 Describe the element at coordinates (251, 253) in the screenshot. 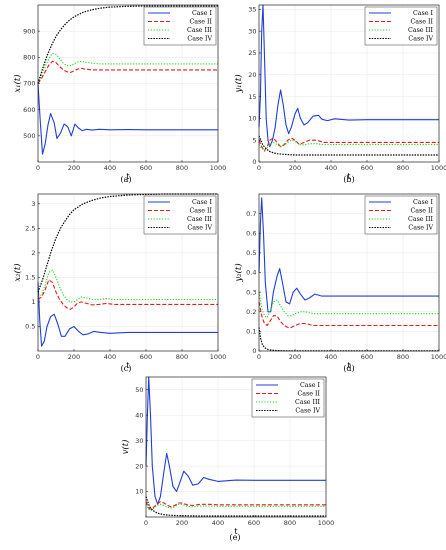

I see `y-tick-label: 0.5` at that location.